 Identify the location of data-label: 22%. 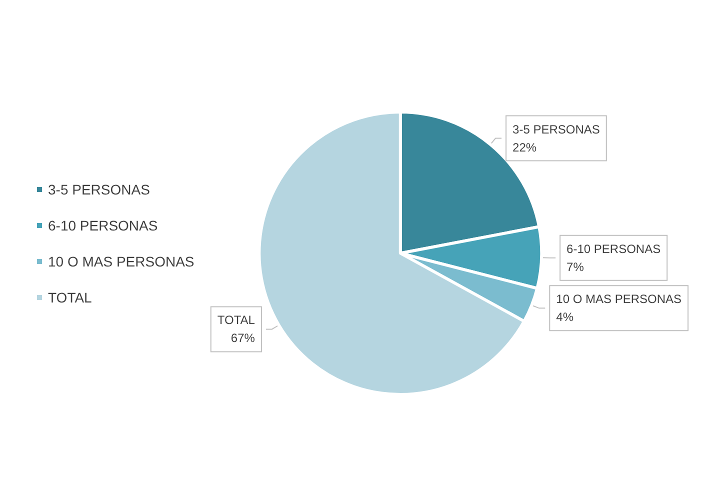
(524, 147).